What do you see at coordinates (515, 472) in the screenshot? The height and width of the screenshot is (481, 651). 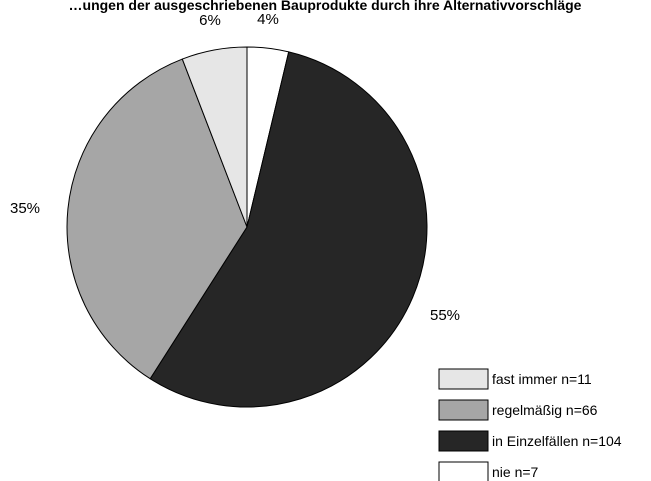 I see `legend-label: nie n=7` at bounding box center [515, 472].